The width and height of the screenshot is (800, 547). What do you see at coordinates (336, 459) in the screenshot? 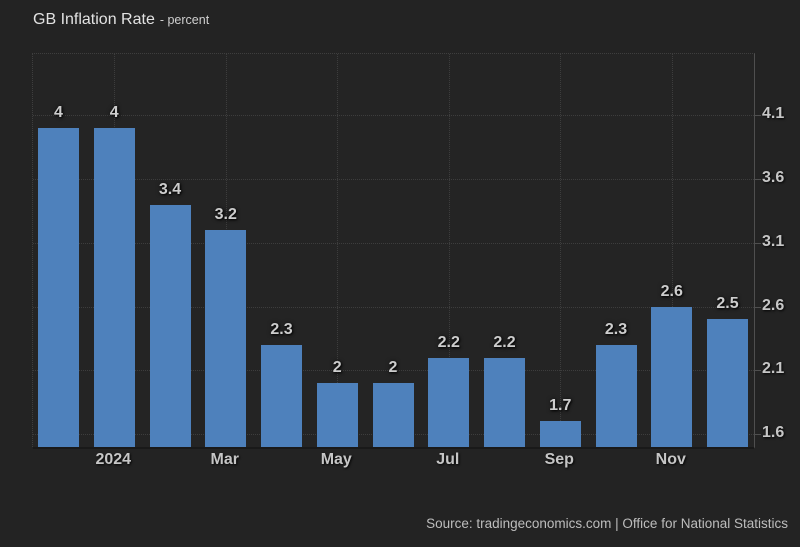
I see `x-axis-label: May` at bounding box center [336, 459].